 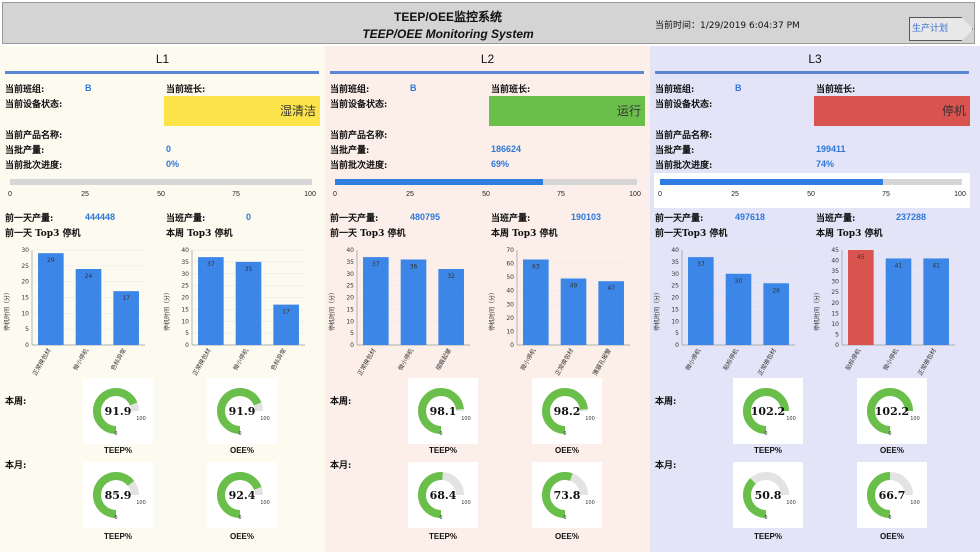 What do you see at coordinates (684, 166) in the screenshot?
I see `batch-progress-label: 当前批次进度:` at bounding box center [684, 166].